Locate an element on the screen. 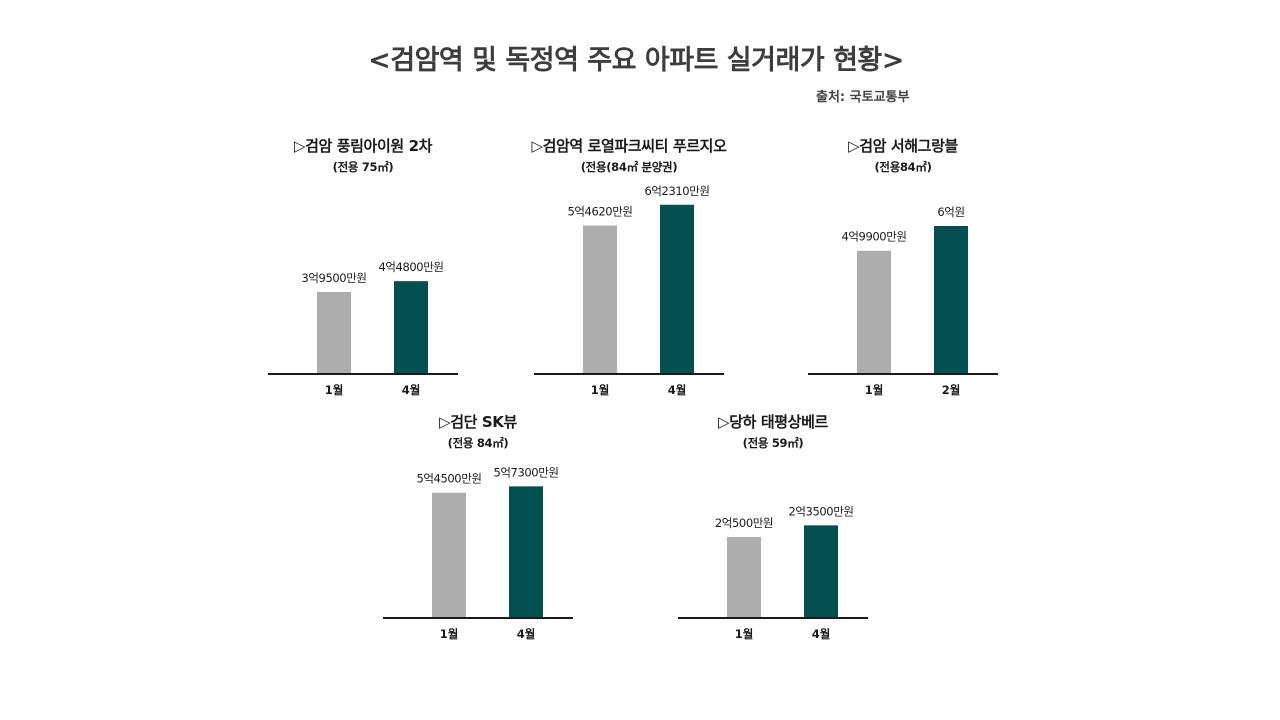  chart-subtitle: (전용 59㎡) is located at coordinates (773, 443).